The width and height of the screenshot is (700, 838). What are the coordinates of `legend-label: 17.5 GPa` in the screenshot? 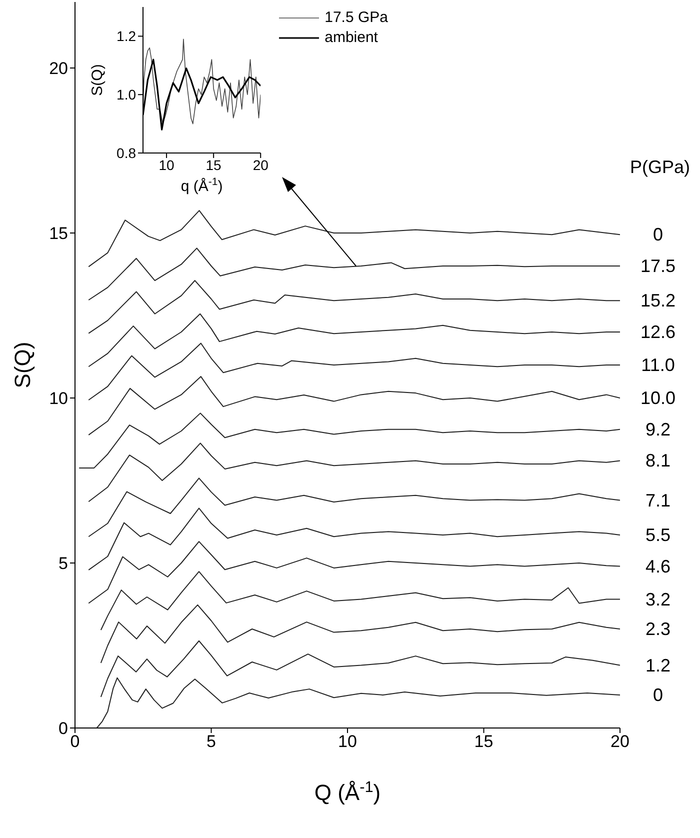 It's located at (356, 18).